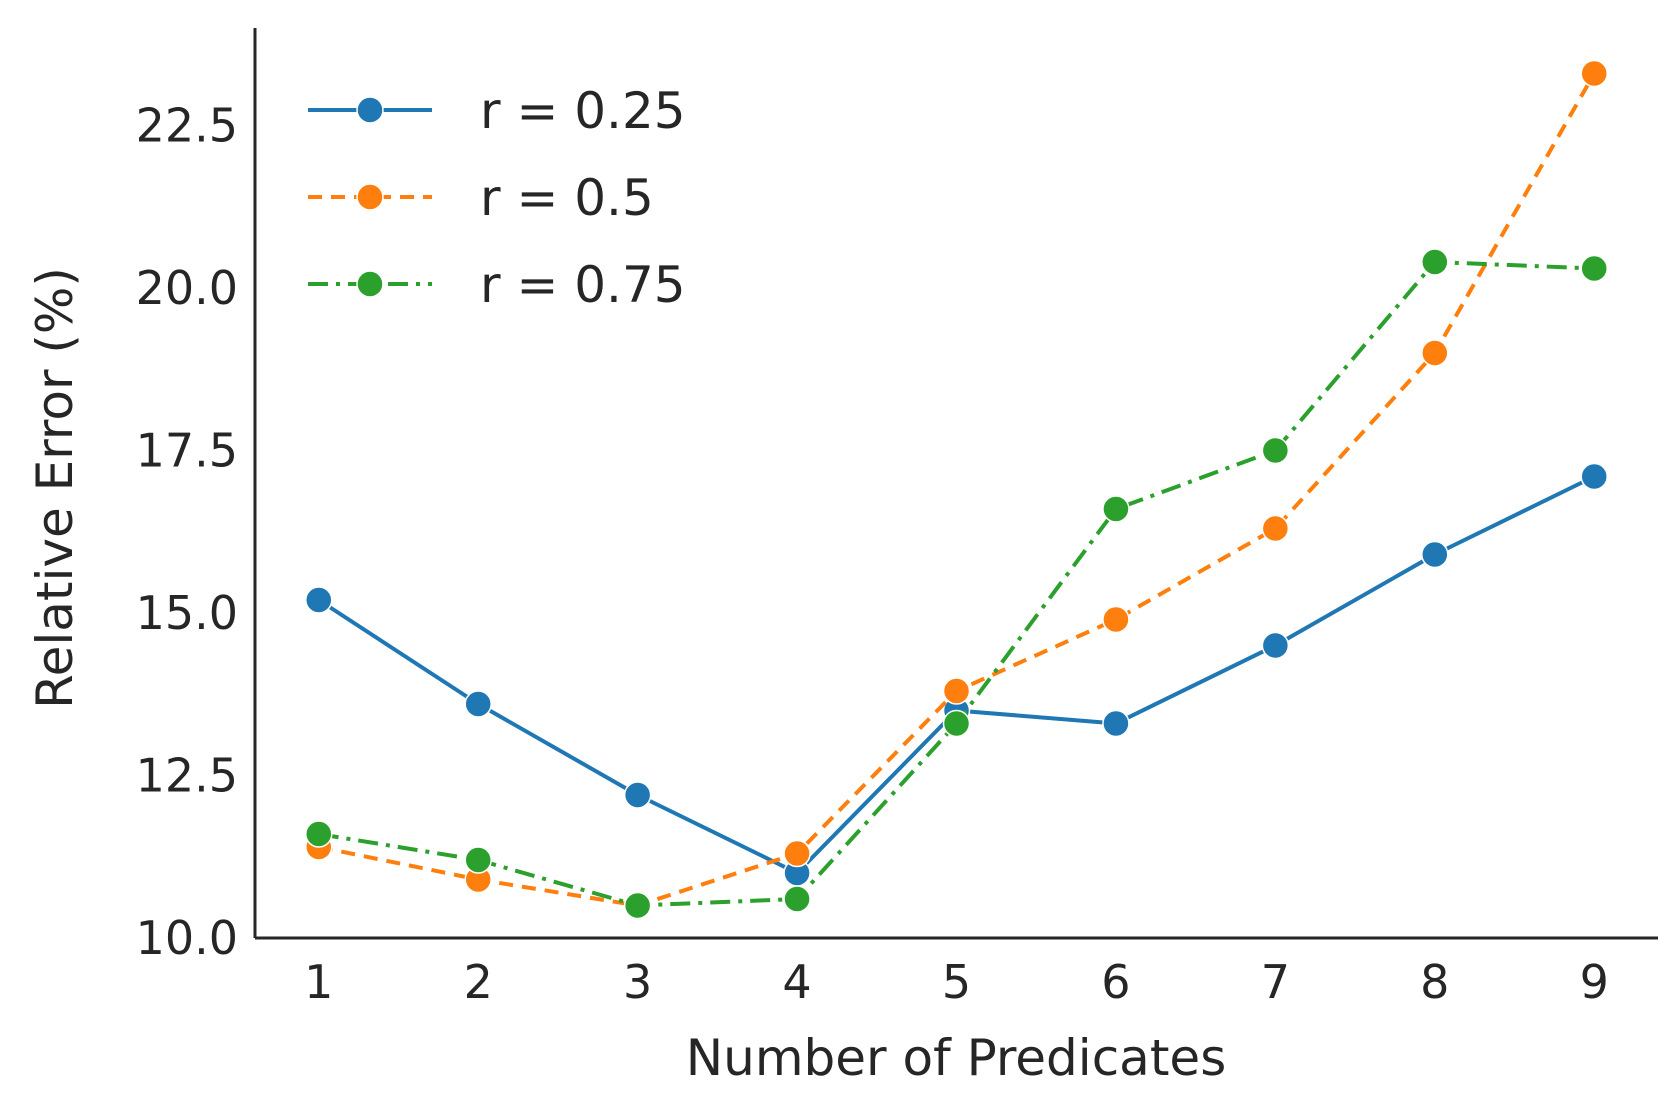 This screenshot has height=1115, width=1679. Describe the element at coordinates (583, 285) in the screenshot. I see `legend-label: r = 0.75` at that location.